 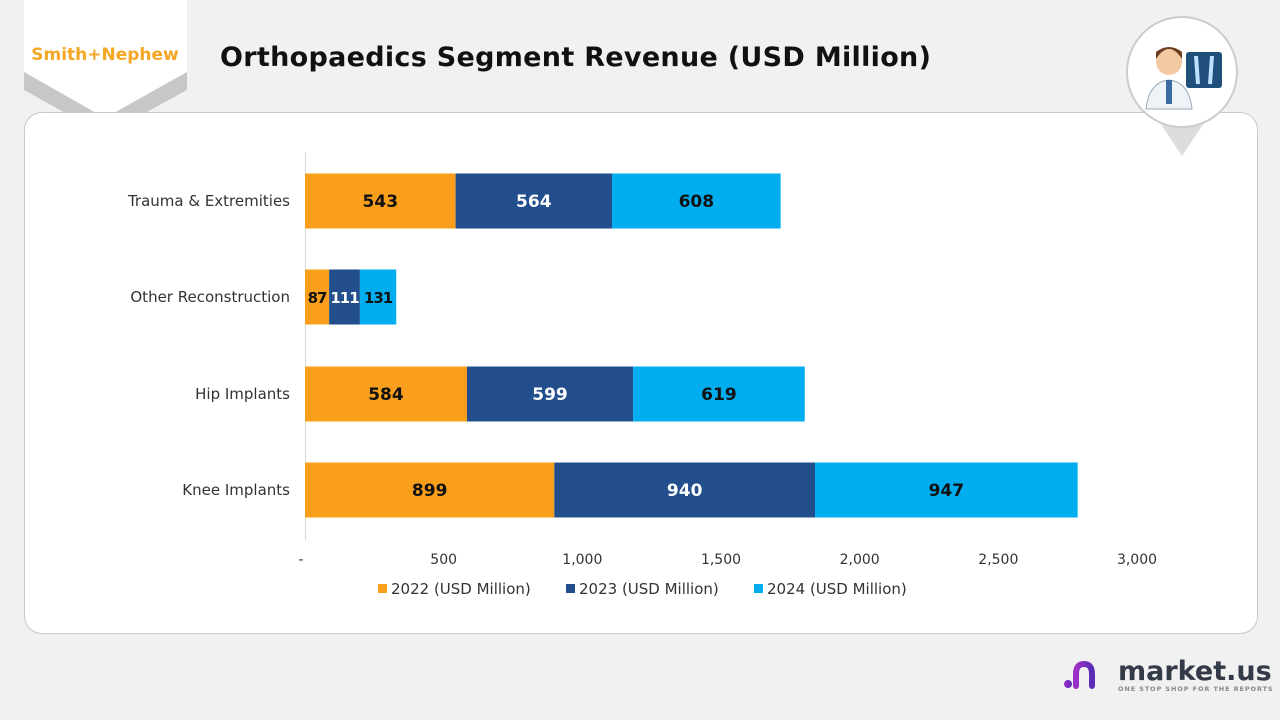 I want to click on data-label: 619, so click(x=719, y=395).